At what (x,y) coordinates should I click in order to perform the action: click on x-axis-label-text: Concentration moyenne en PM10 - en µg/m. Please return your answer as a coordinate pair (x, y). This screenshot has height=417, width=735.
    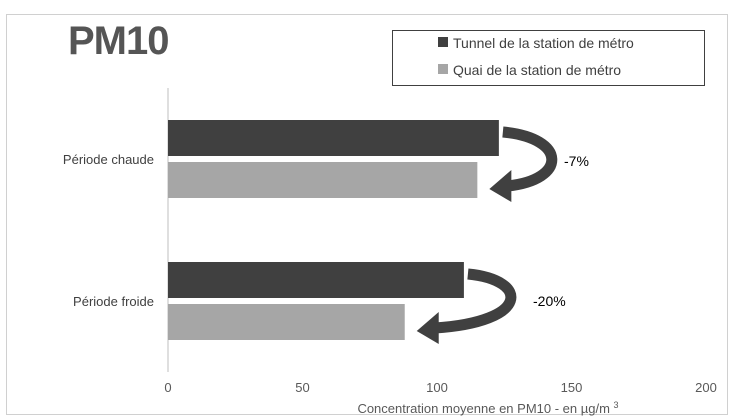
    Looking at the image, I should click on (483, 408).